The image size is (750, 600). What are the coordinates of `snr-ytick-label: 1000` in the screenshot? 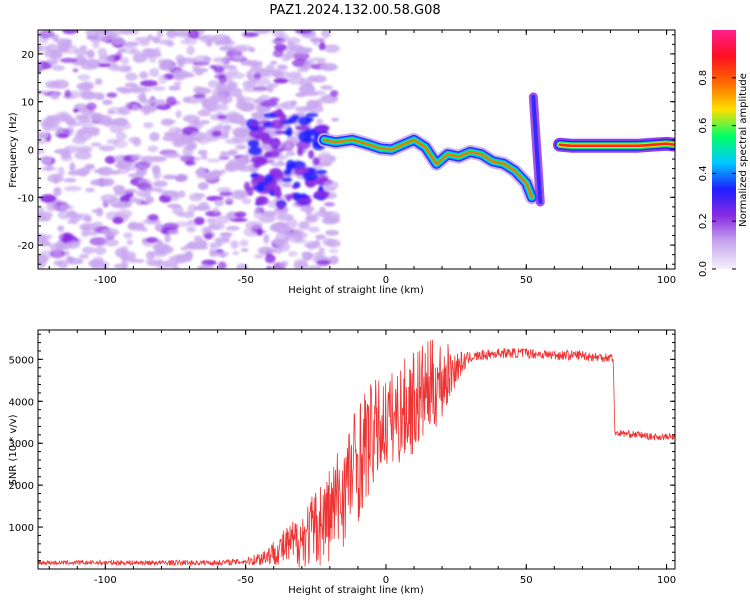 It's located at (21, 528).